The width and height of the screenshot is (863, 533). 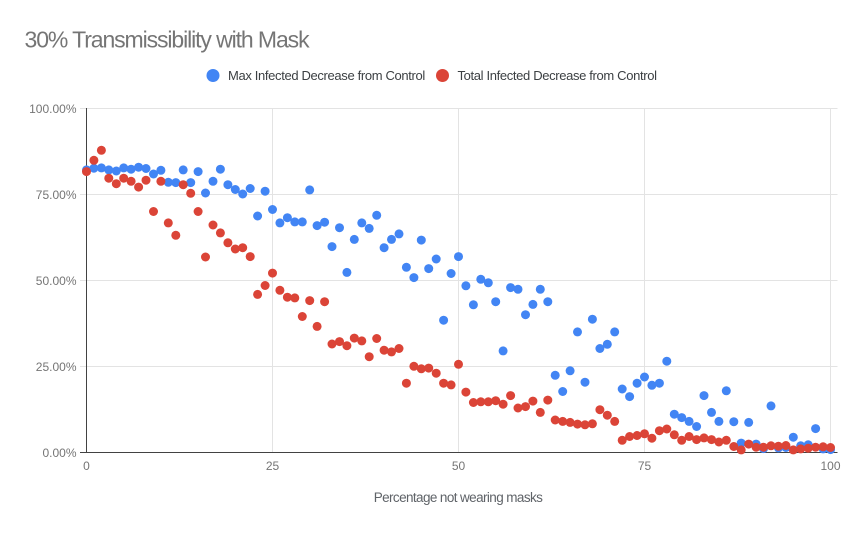 What do you see at coordinates (53, 109) in the screenshot?
I see `svg-text: 100.00%` at bounding box center [53, 109].